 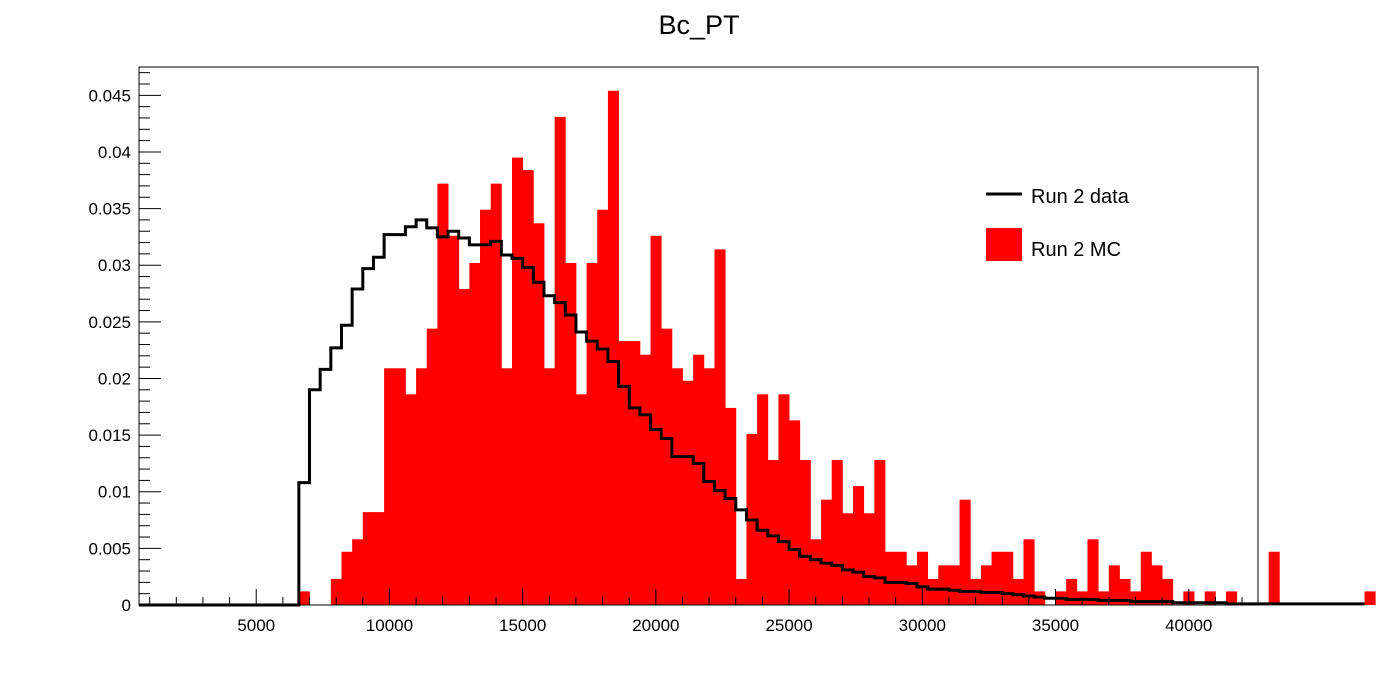 I want to click on legend-data-label: Run 2 data, so click(x=1080, y=197).